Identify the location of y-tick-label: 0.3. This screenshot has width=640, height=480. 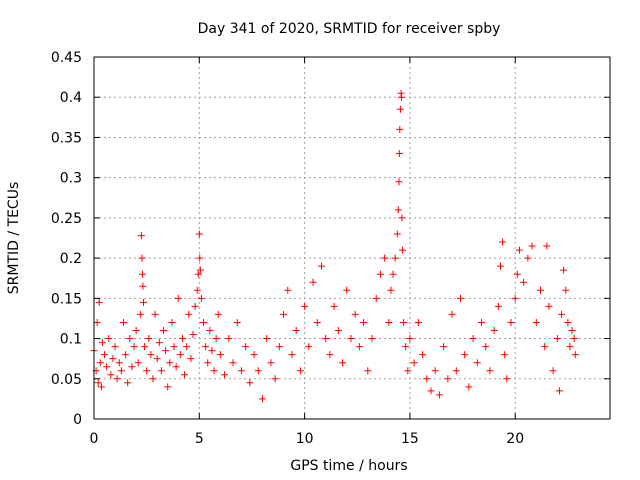
(71, 179).